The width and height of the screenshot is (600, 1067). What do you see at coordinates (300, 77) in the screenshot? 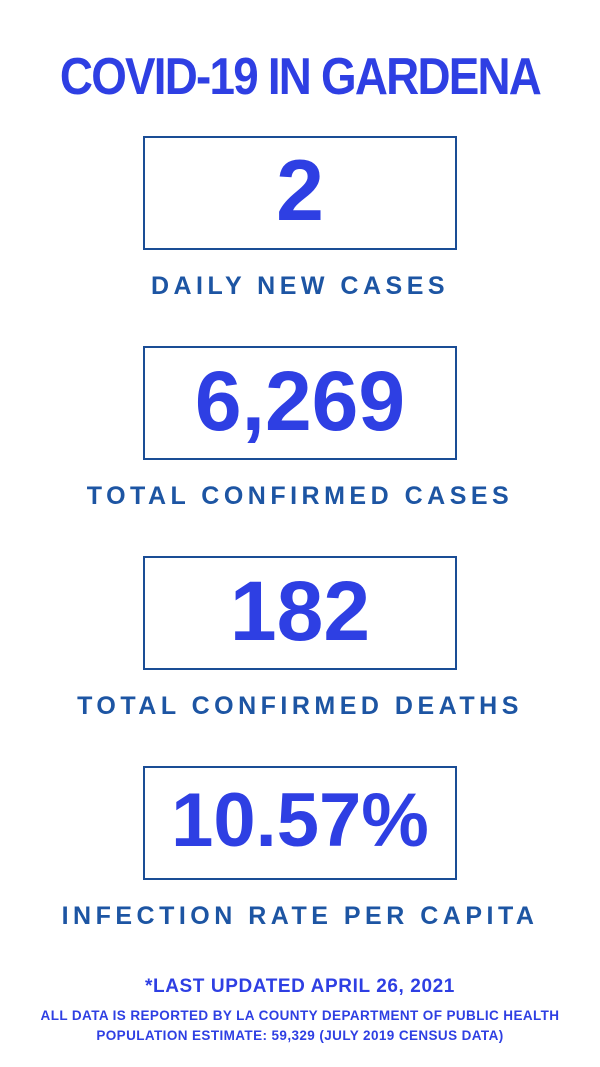
I see `page-title: COVID-19 IN GARDENA` at bounding box center [300, 77].